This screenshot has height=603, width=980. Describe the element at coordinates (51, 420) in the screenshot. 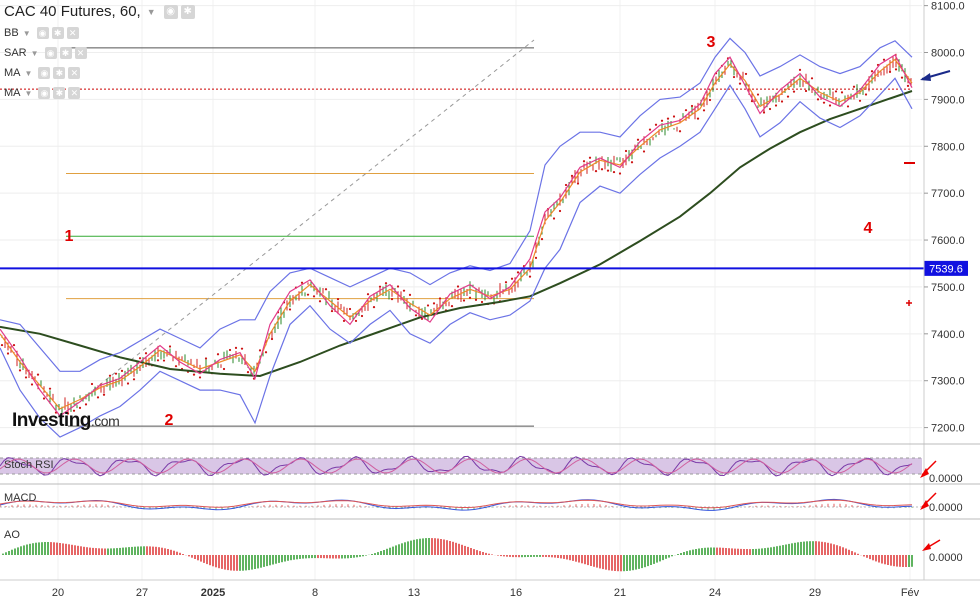

I see `logo-brand: Investing` at that location.